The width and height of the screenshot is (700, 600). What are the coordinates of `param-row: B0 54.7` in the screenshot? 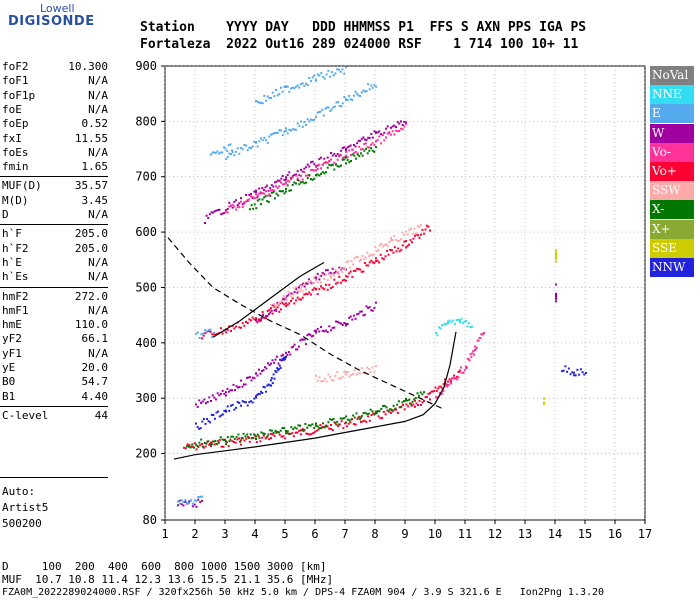 It's located at (55, 382).